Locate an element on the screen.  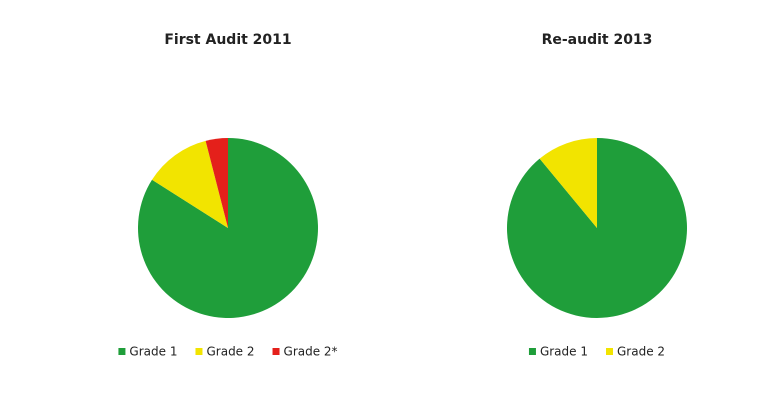
legend-label: Grade 2* is located at coordinates (311, 352).